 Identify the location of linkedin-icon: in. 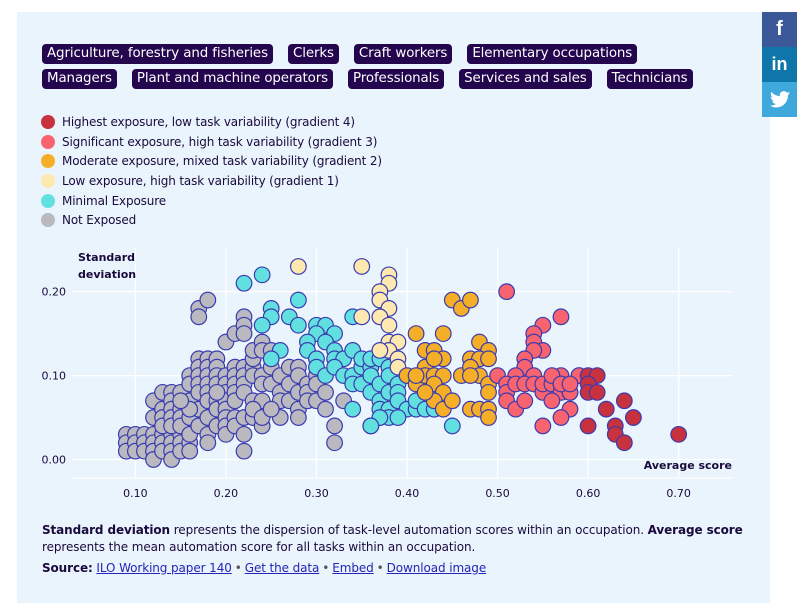
(779, 64).